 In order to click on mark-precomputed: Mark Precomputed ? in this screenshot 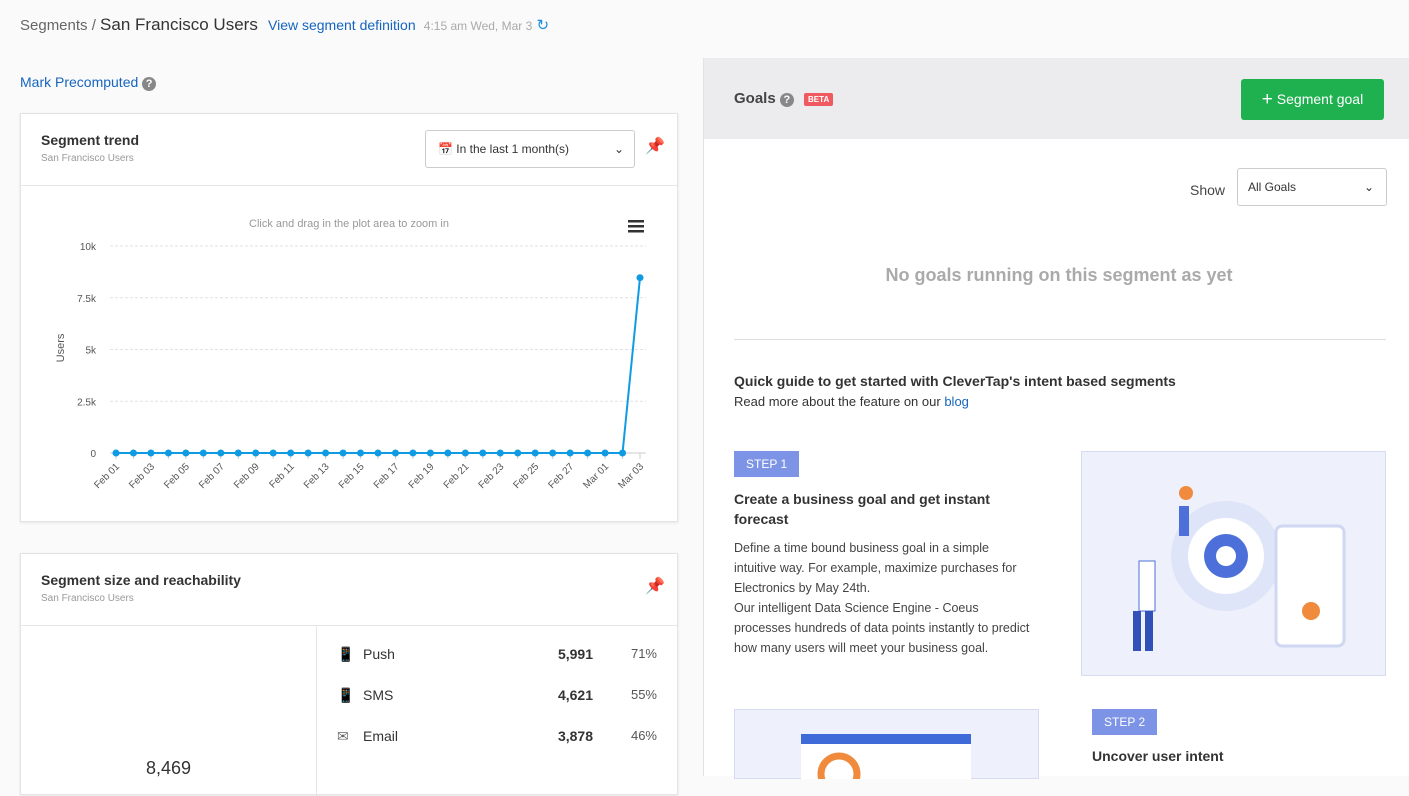, I will do `click(88, 82)`.